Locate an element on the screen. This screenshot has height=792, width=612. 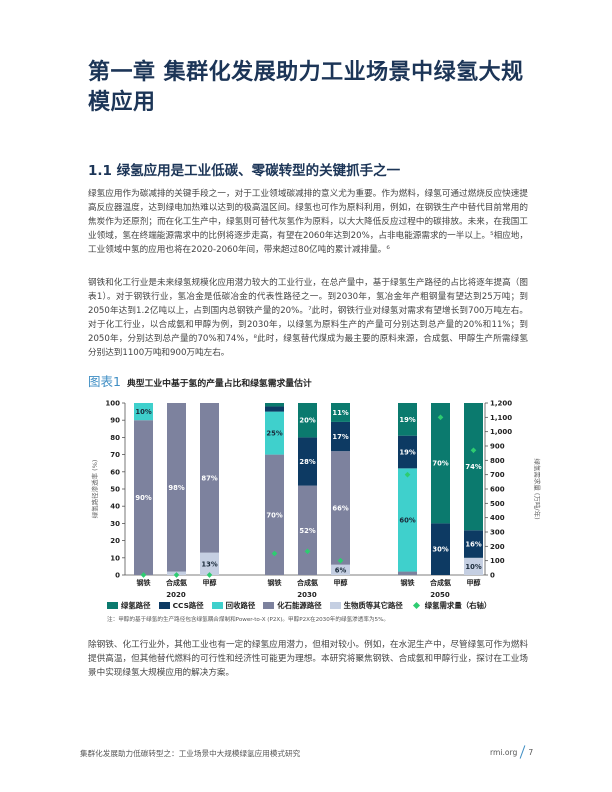
svg-text: 2030 is located at coordinates (307, 594).